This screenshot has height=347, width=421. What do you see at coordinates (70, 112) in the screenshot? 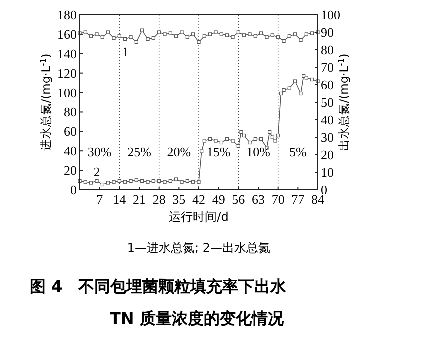
I see `y-tick-label: 80` at bounding box center [70, 112].